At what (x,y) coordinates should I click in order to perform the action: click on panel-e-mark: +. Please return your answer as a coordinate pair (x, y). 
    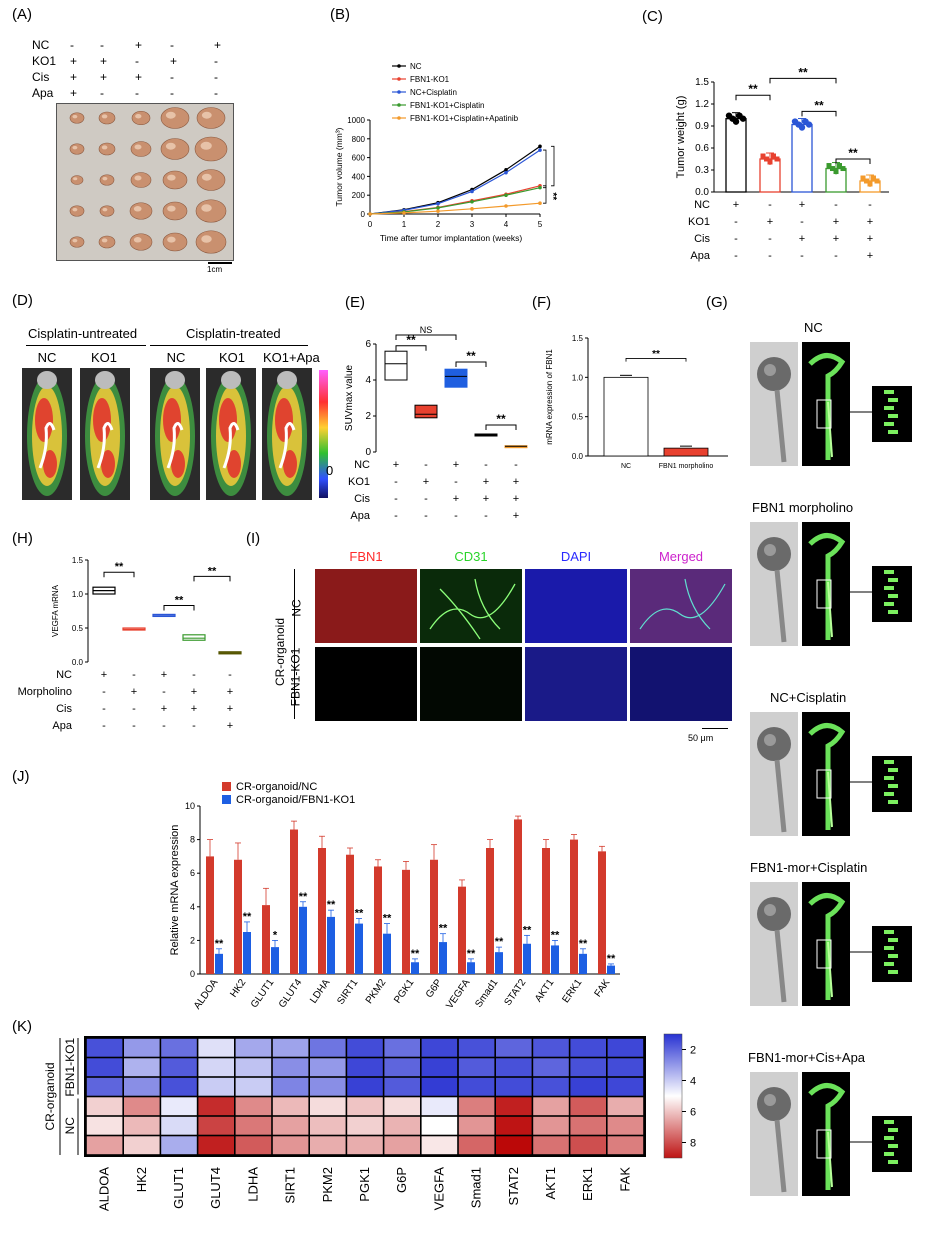
    Looking at the image, I should click on (486, 482).